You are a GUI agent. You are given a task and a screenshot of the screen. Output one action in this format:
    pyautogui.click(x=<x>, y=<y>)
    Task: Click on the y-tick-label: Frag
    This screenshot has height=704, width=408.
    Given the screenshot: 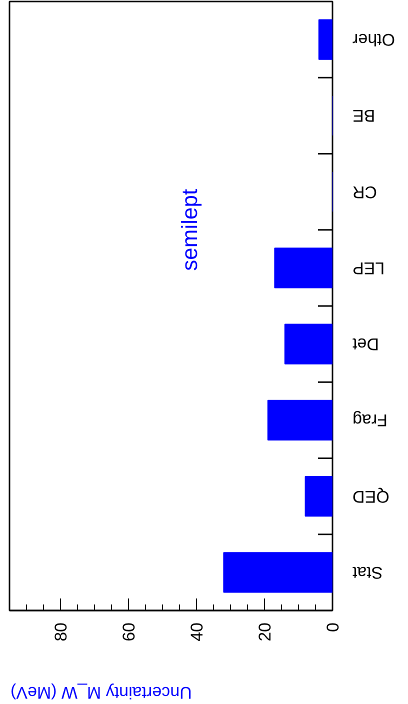 What is the action you would take?
    pyautogui.click(x=370, y=420)
    